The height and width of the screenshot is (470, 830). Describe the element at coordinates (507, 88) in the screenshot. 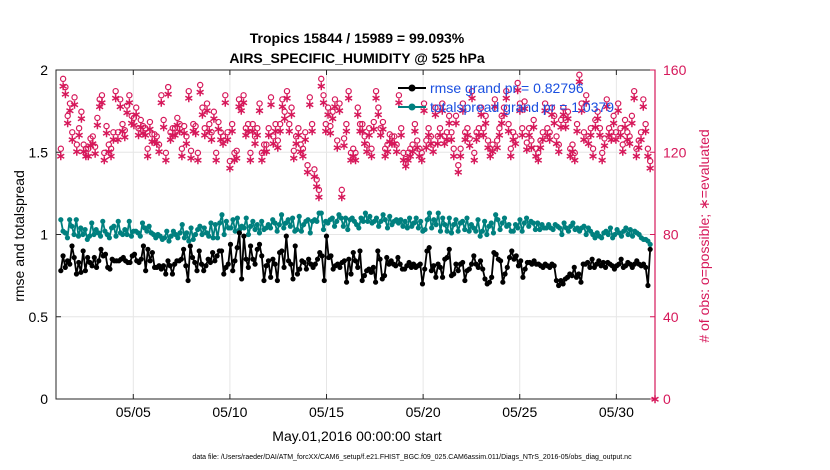

I see `legend-rmse-label: rmse grand pr = 0.82796` at that location.